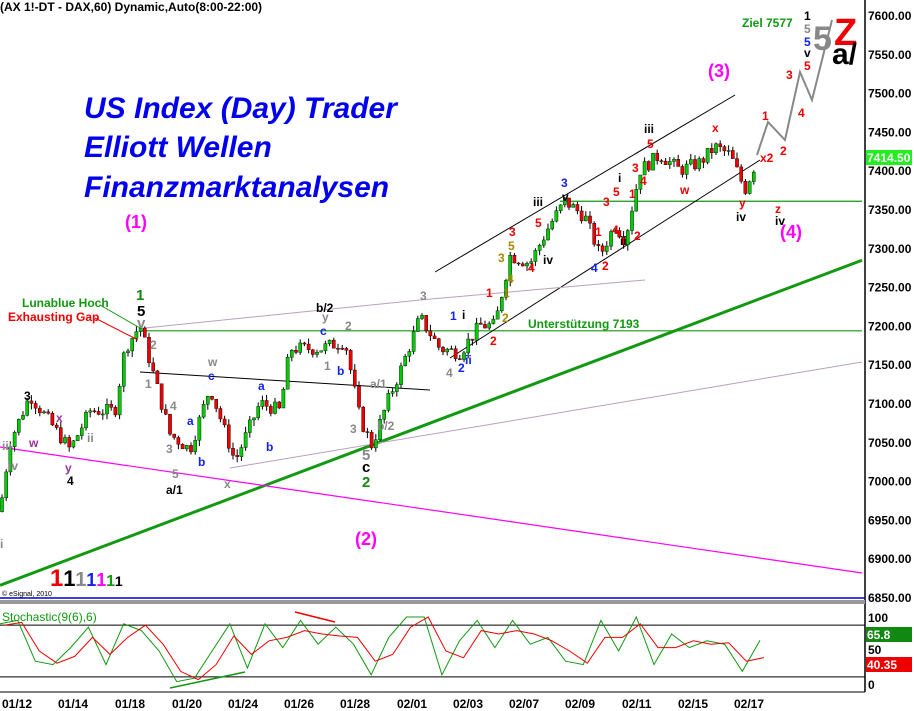  I want to click on wave-label: c, so click(211, 376).